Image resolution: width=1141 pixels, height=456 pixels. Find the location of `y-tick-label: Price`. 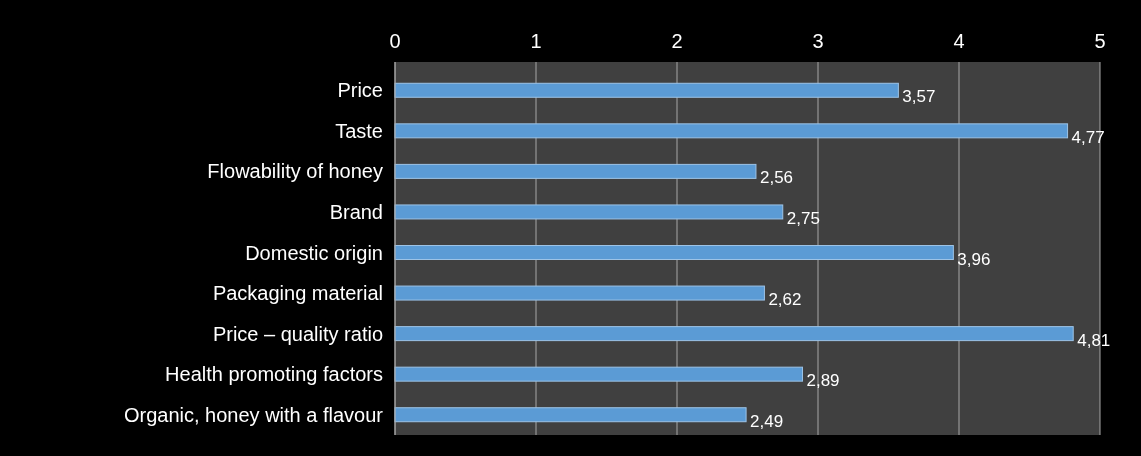

y-tick-label: Price is located at coordinates (360, 90).